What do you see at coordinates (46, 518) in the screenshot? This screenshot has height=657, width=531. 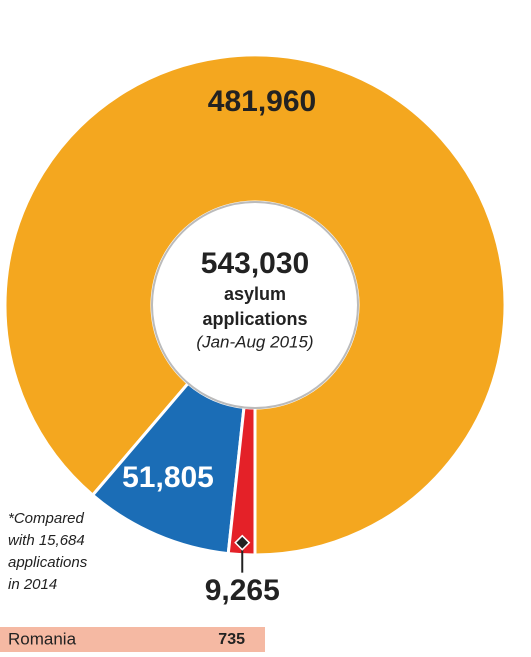 I see `footnote: *Compared` at bounding box center [46, 518].